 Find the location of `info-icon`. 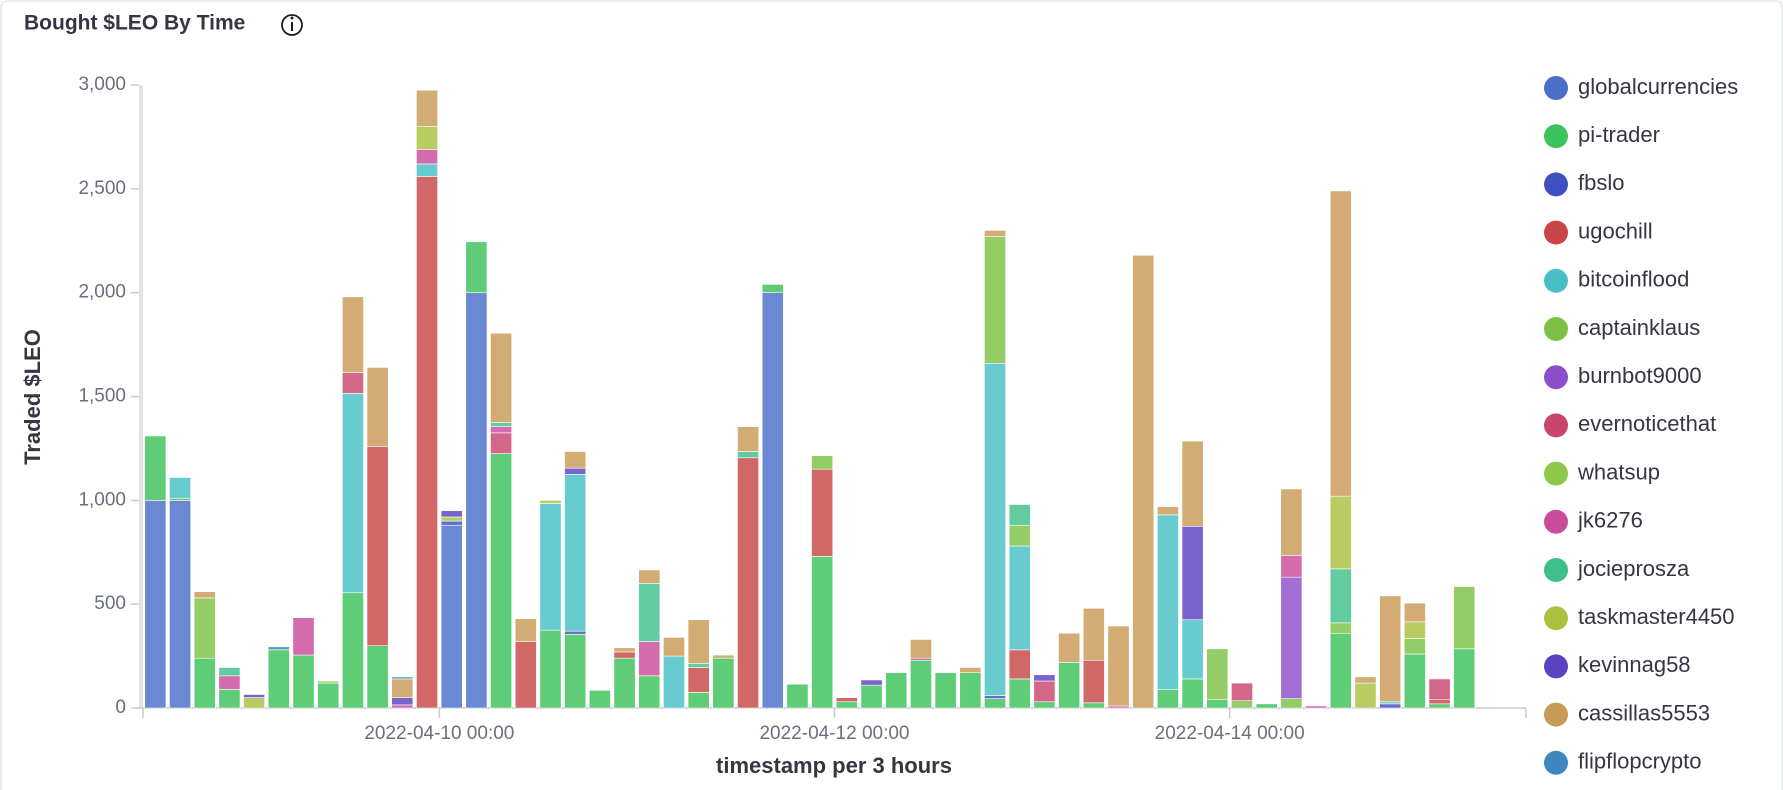

info-icon is located at coordinates (292, 25).